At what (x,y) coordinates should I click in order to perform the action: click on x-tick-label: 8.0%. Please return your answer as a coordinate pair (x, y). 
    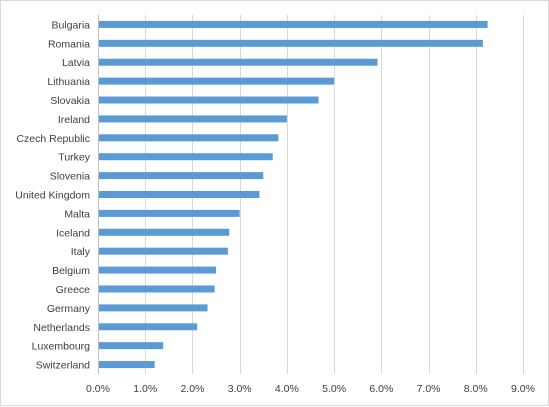
    Looking at the image, I should click on (476, 389).